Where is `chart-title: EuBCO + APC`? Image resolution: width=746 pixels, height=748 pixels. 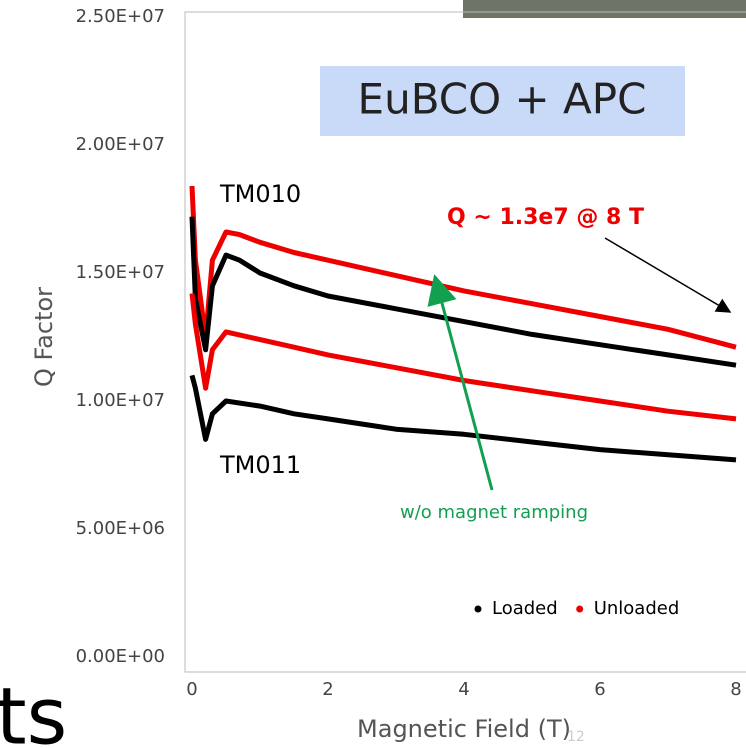
chart-title: EuBCO + APC is located at coordinates (502, 99).